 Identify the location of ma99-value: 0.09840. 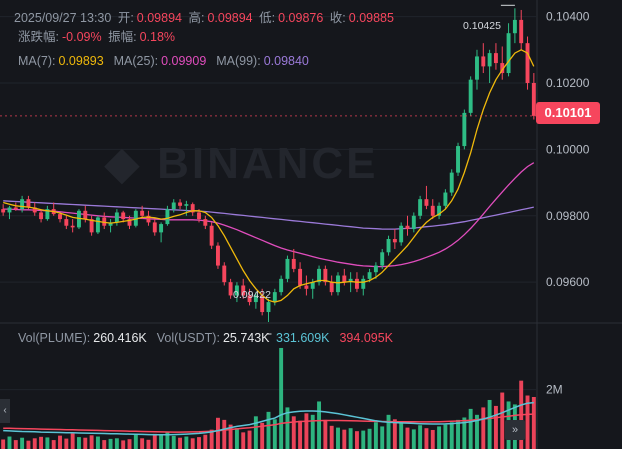
(286, 61).